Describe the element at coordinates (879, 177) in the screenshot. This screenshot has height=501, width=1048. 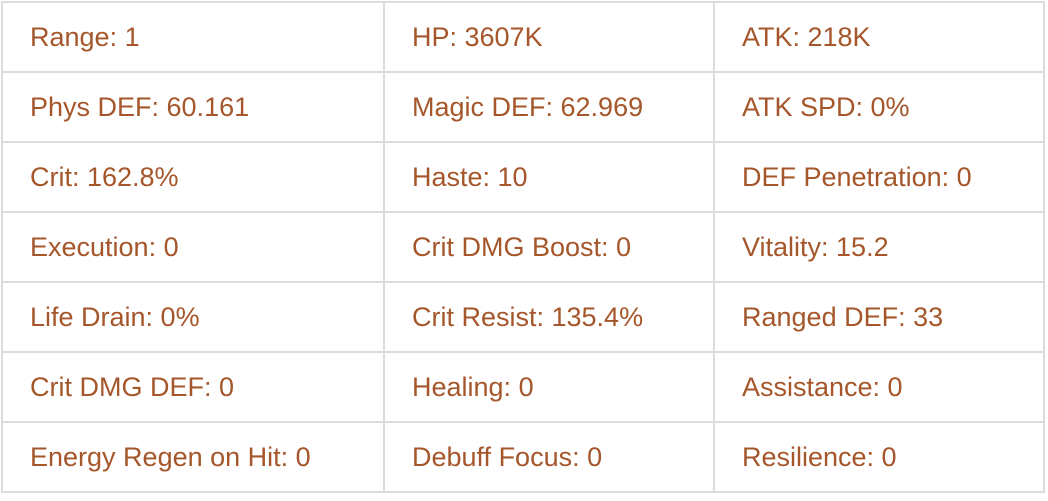
I see `stat-cell-def-penetration: DEF Penetration: 0` at that location.